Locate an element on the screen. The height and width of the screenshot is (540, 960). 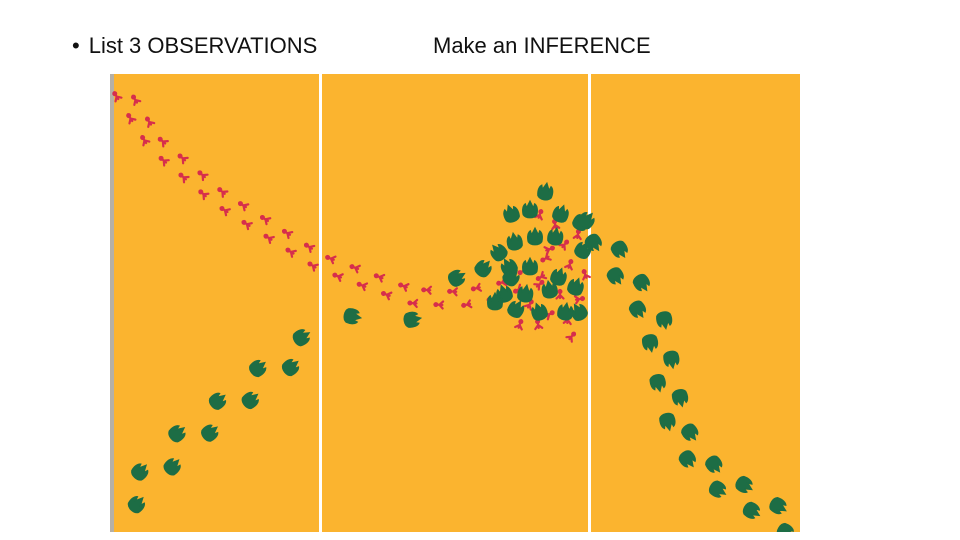
observations-heading: • List 3 OBSERVATIONS is located at coordinates (194, 46).